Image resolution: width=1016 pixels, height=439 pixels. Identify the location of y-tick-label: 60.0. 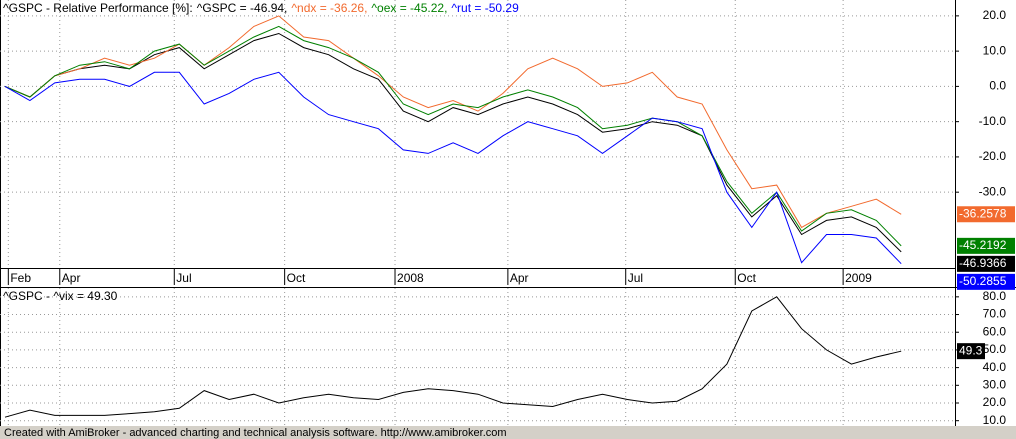
(995, 331).